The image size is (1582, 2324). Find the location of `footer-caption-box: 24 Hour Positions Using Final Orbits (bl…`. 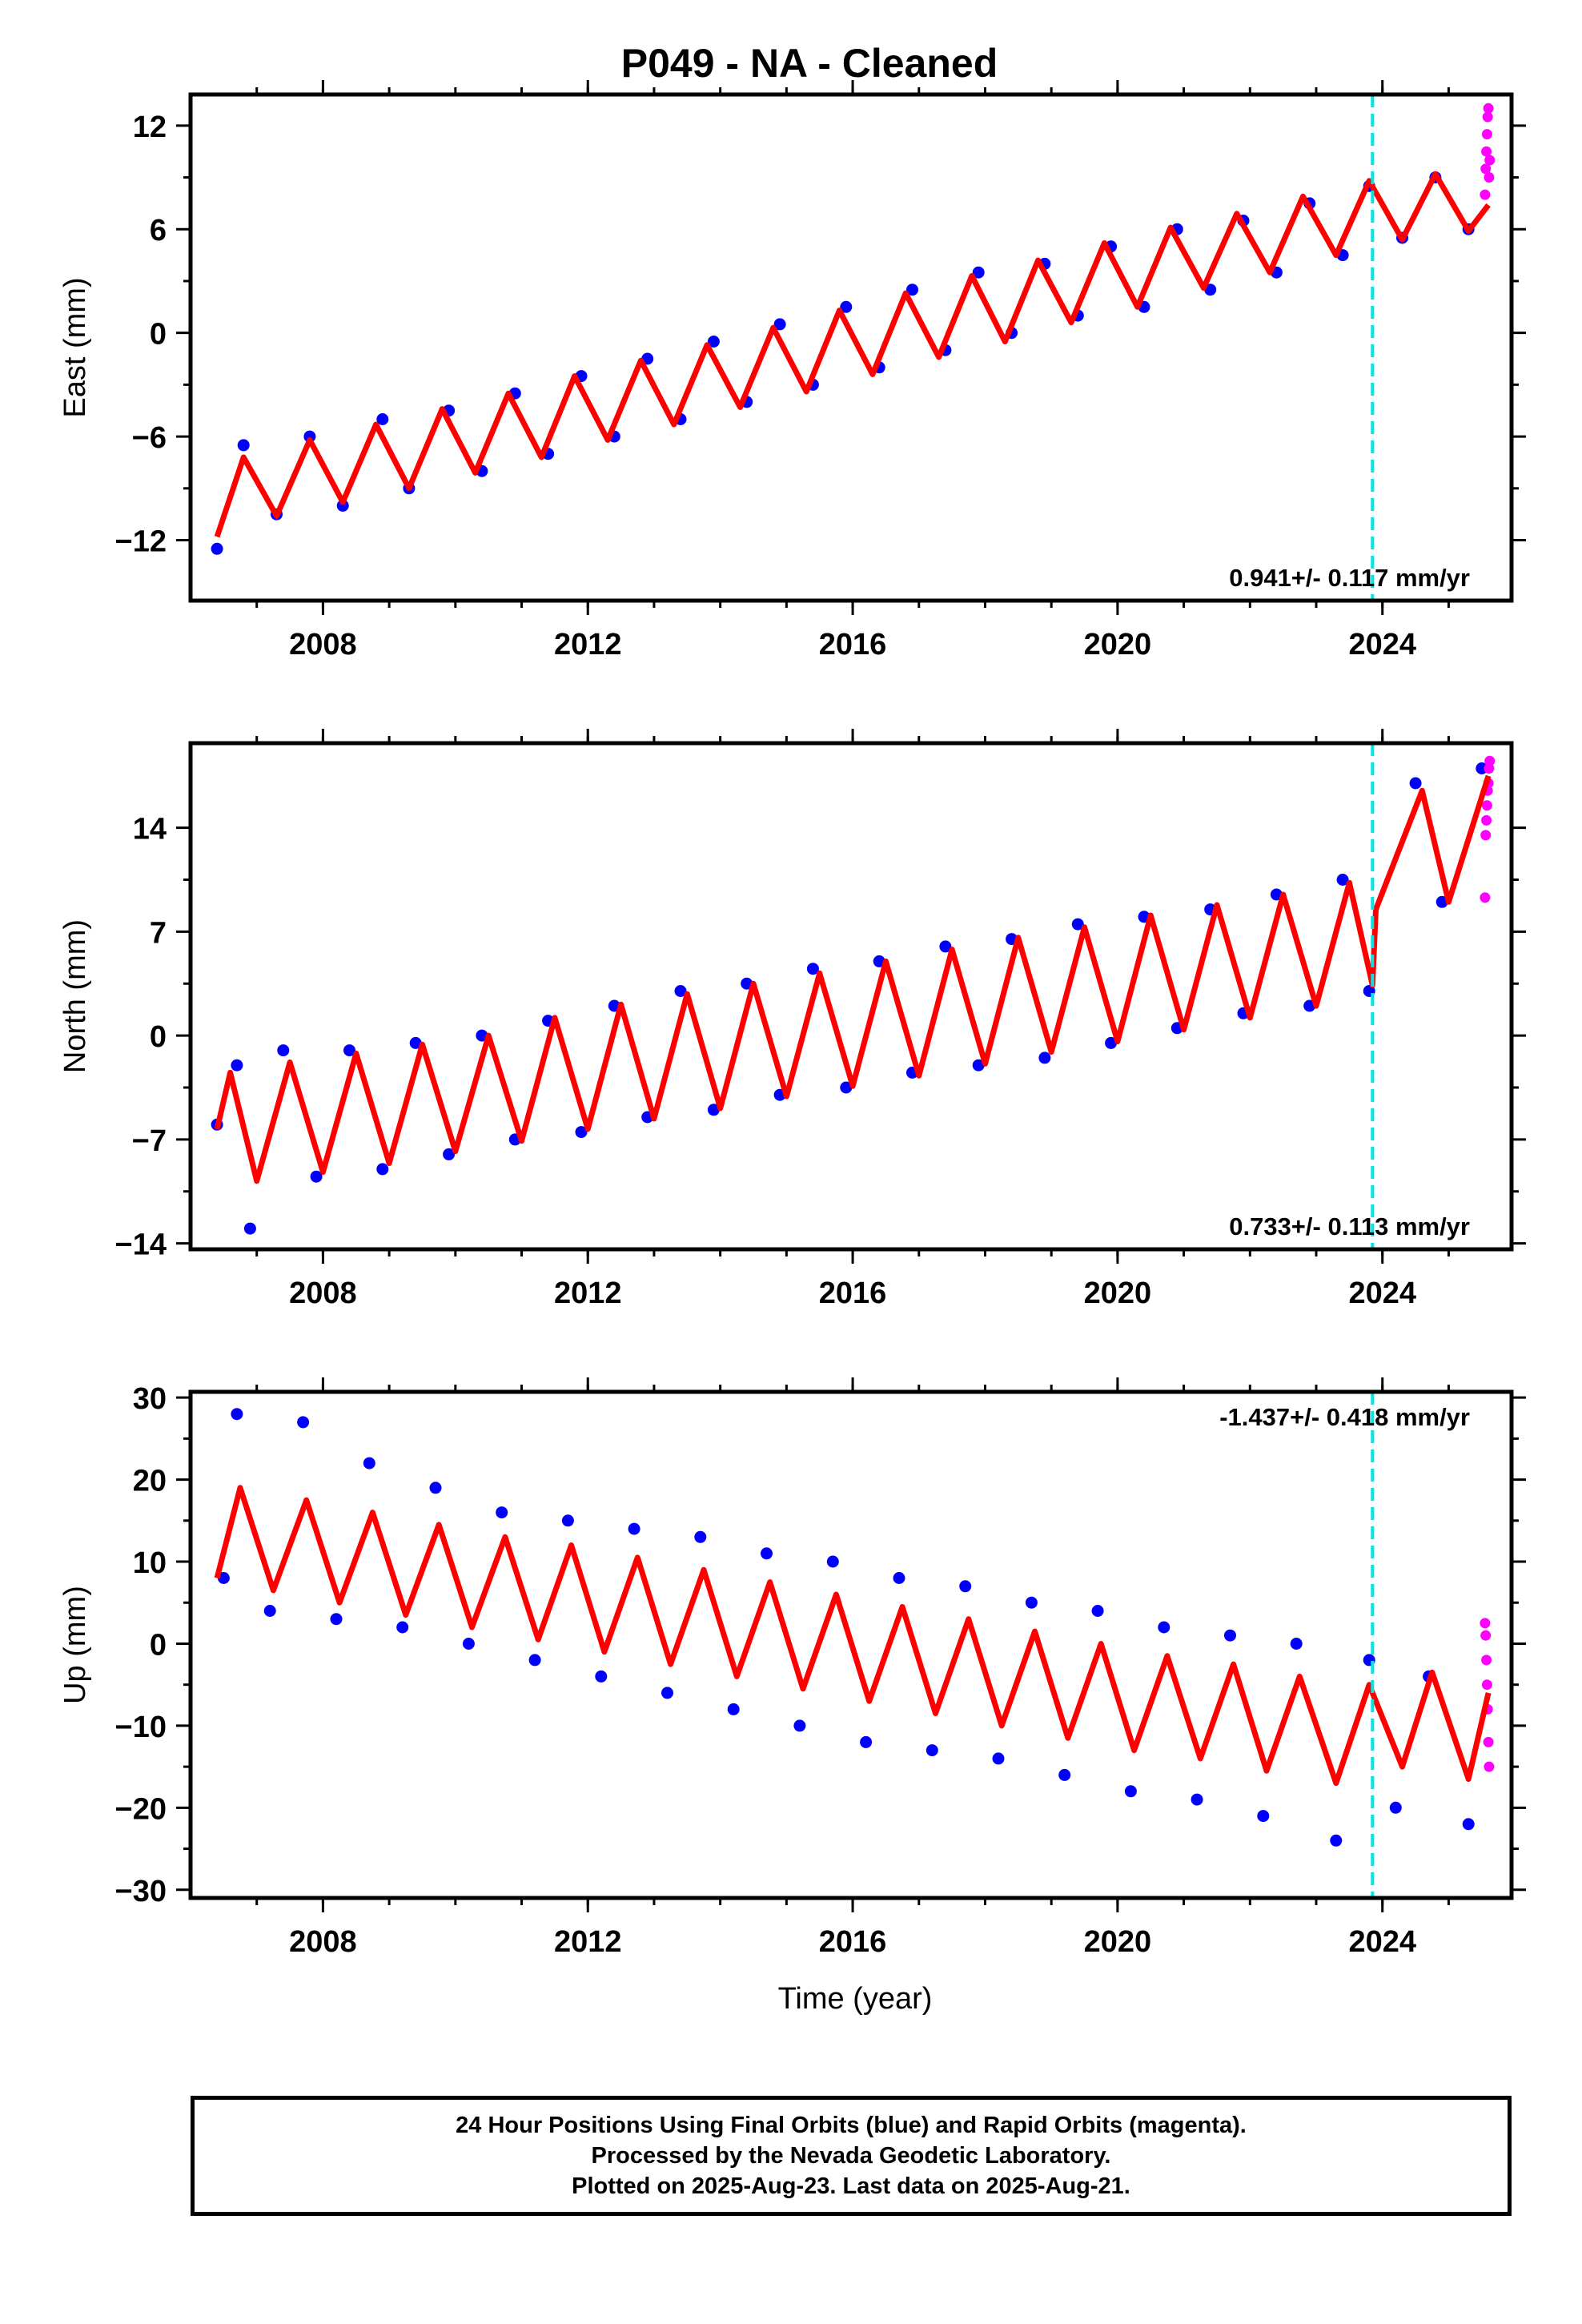

footer-caption-box: 24 Hour Positions Using Final Orbits (bl… is located at coordinates (851, 2156).